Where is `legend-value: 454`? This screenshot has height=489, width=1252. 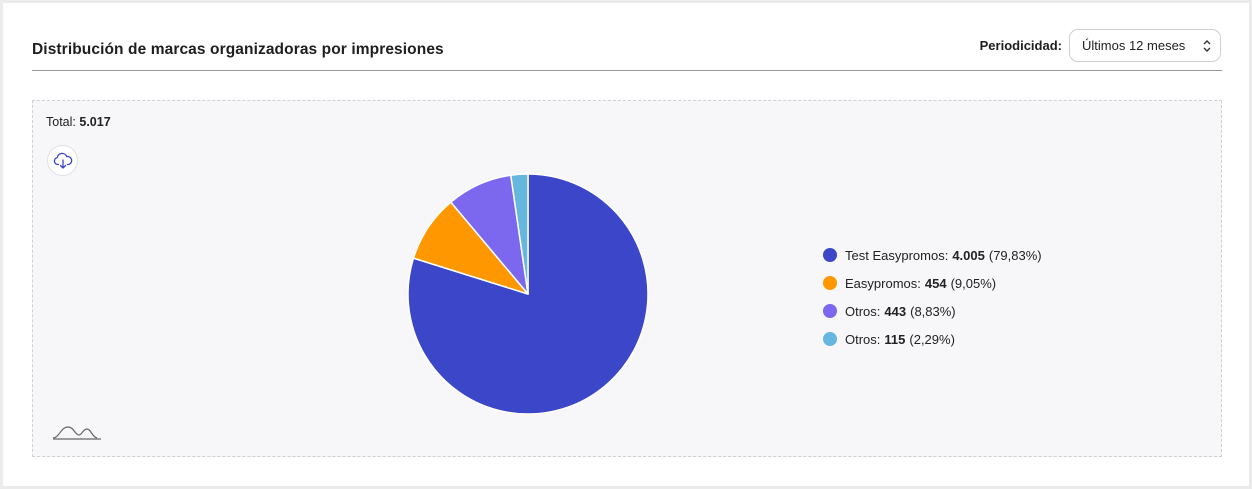 legend-value: 454 is located at coordinates (935, 283).